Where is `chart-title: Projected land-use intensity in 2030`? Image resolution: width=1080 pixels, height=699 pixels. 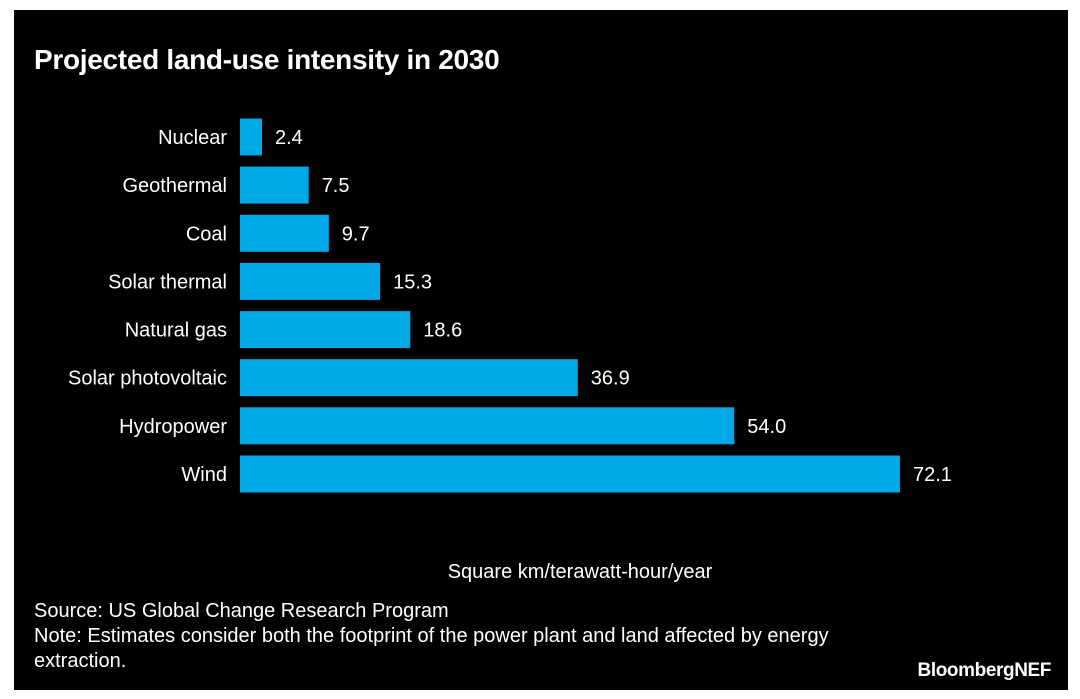
chart-title: Projected land-use intensity in 2030 is located at coordinates (267, 59).